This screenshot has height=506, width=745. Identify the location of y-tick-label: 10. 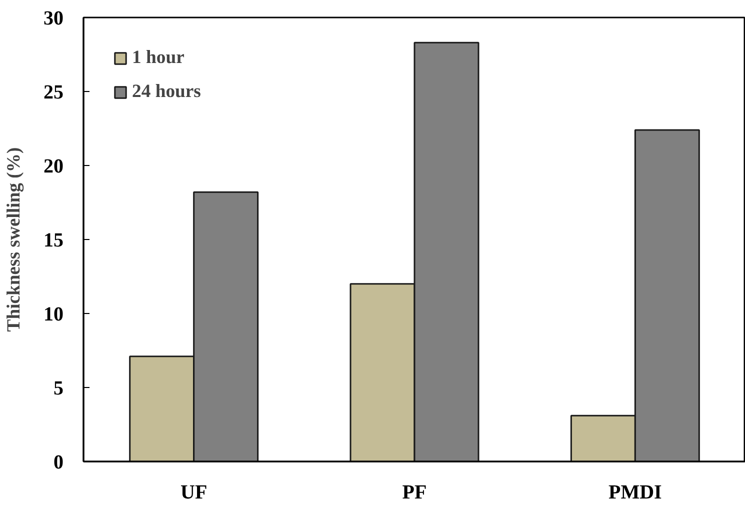
(54, 315).